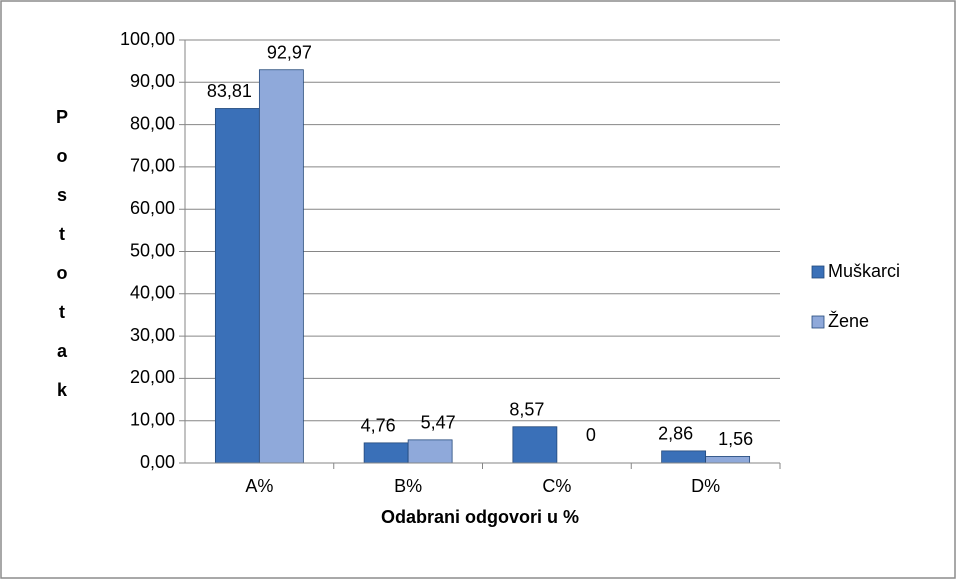 This screenshot has width=957, height=580. I want to click on data-label: 4,76, so click(378, 426).